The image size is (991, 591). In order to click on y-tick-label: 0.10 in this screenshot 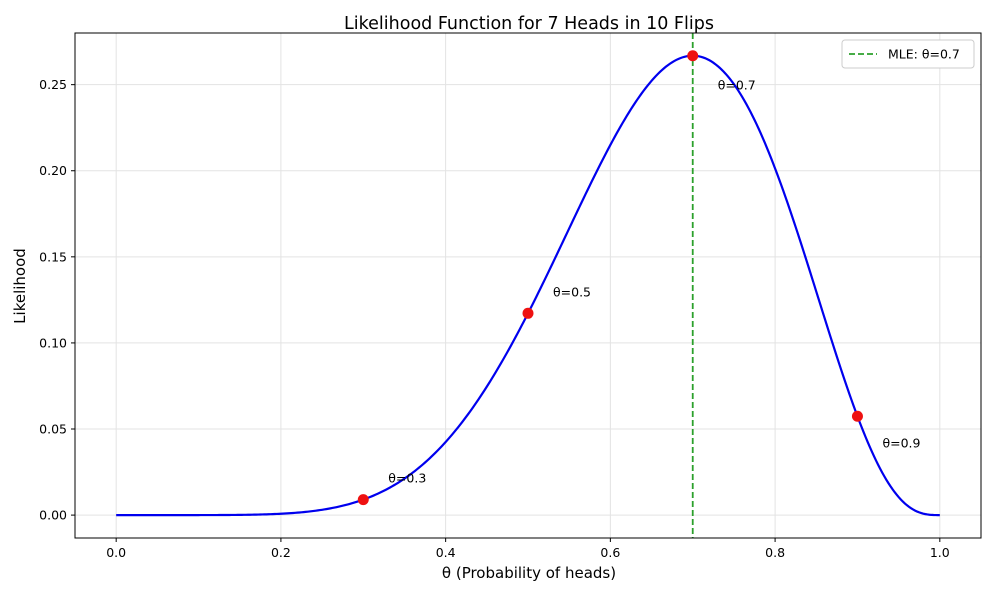, I will do `click(53, 342)`.